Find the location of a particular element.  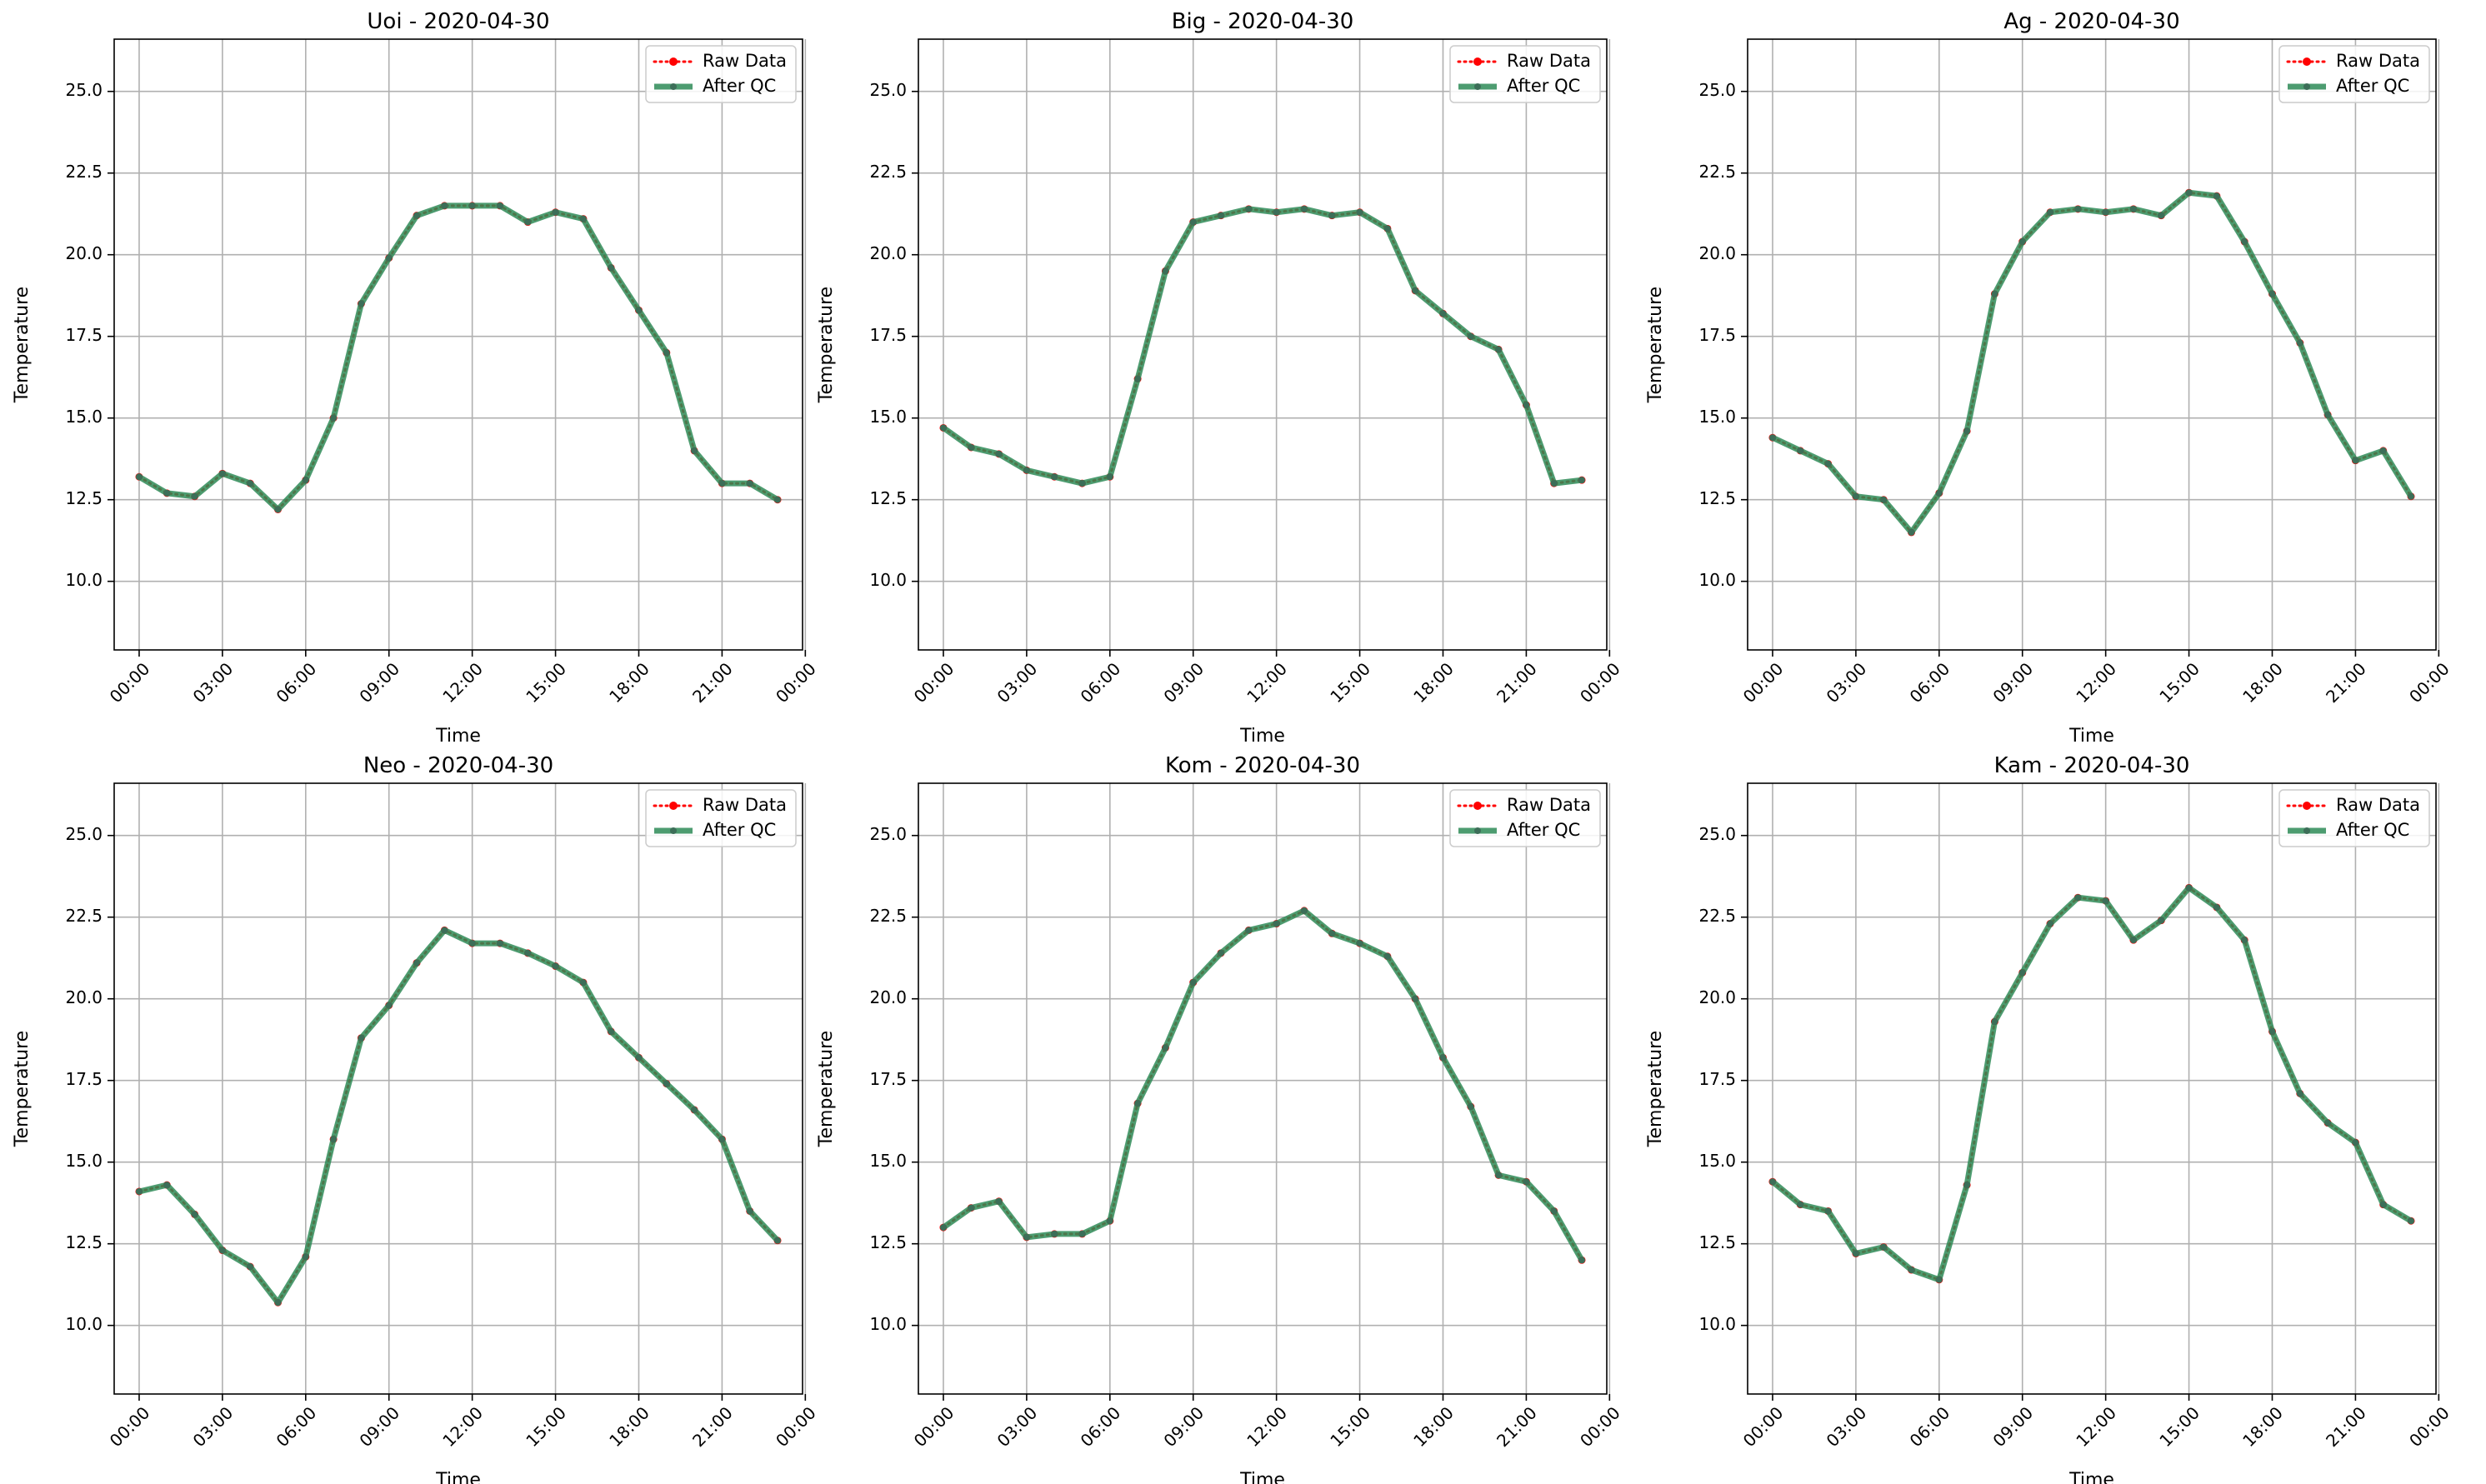

legend-label-raw-data: Raw Data is located at coordinates (745, 61).